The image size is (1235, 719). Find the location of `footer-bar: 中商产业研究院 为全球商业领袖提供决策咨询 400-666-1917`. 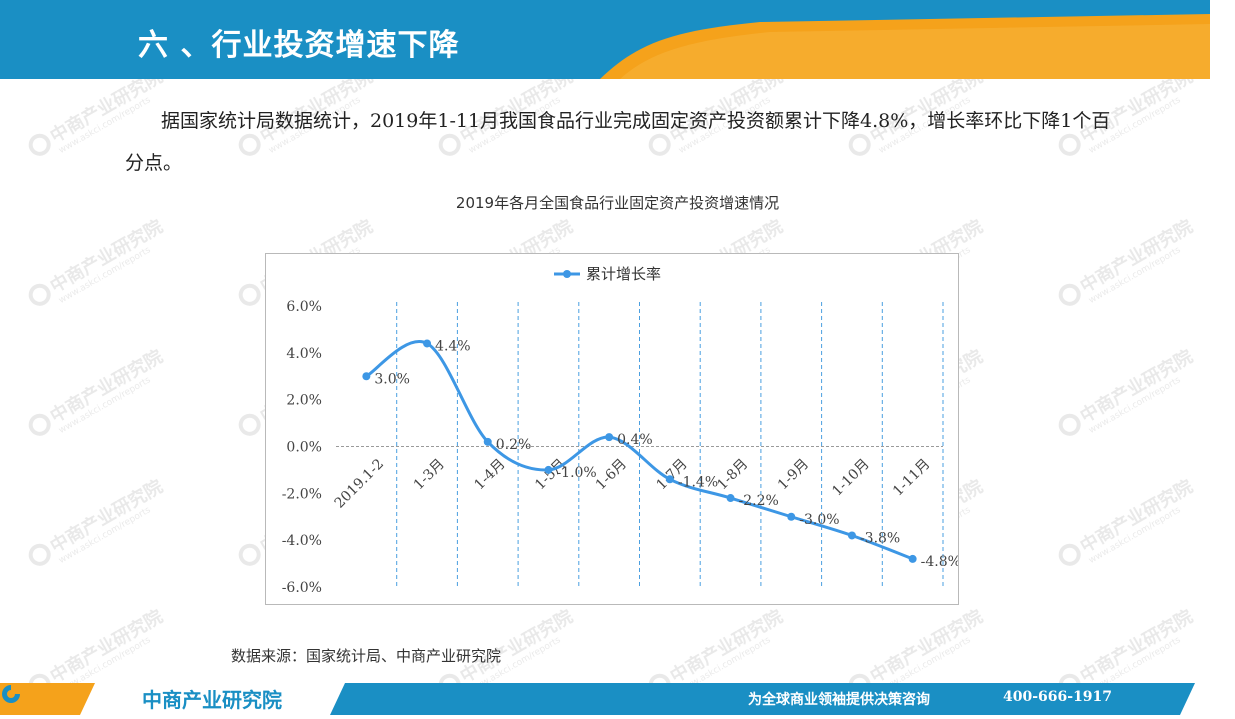

footer-bar: 中商产业研究院 为全球商业领袖提供决策咨询 400-666-1917 is located at coordinates (617, 699).